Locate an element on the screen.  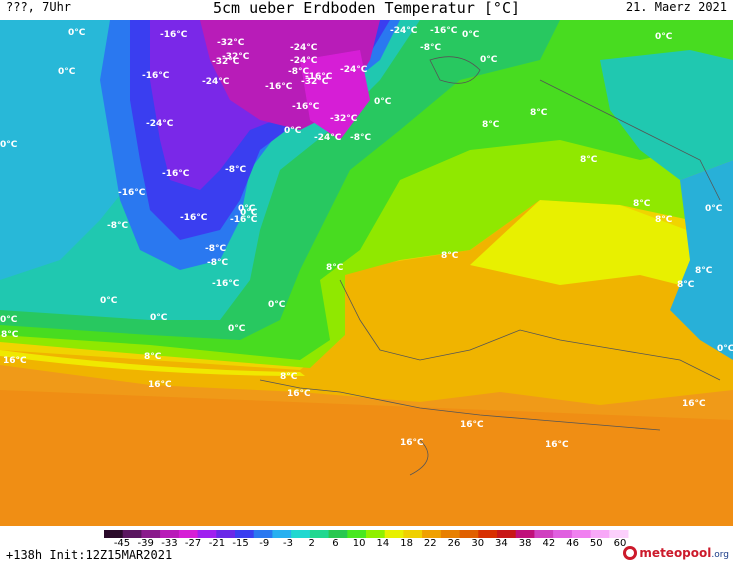
legend-tick-label: -45 is located at coordinates (122, 543).